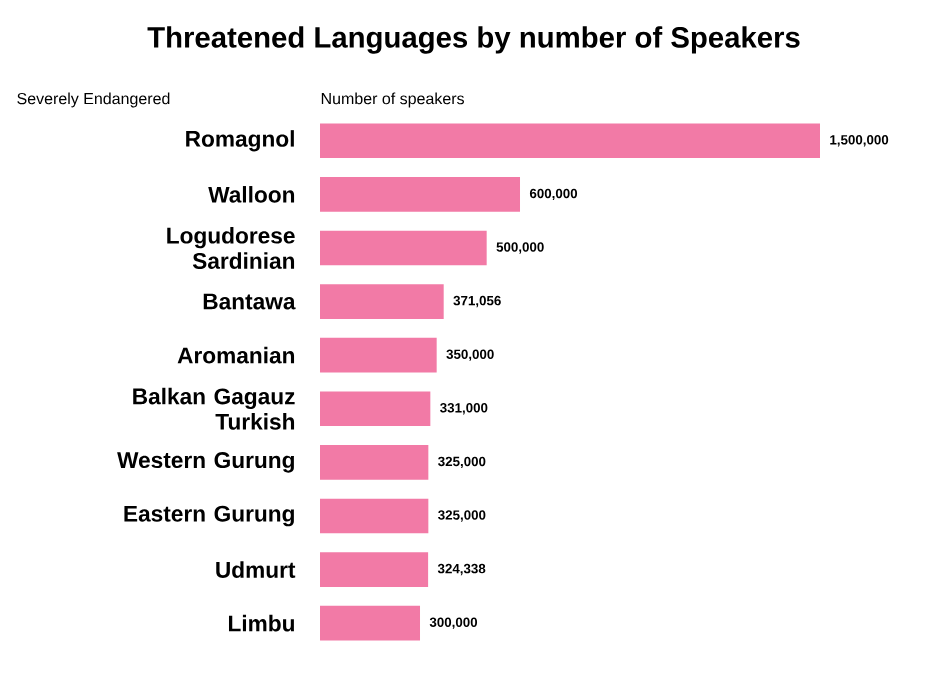 Image resolution: width=948 pixels, height=676 pixels. What do you see at coordinates (251, 194) in the screenshot?
I see `y-tick-label: Walloon` at bounding box center [251, 194].